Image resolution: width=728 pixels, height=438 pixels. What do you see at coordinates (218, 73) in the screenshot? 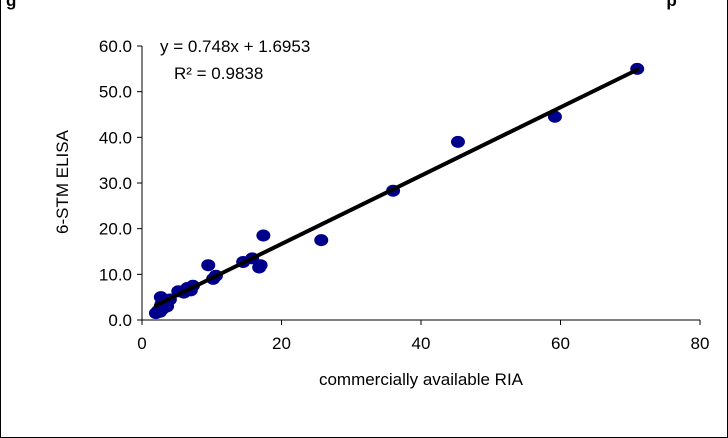
I see `trendline-r2: R² = 0.9838` at bounding box center [218, 73].